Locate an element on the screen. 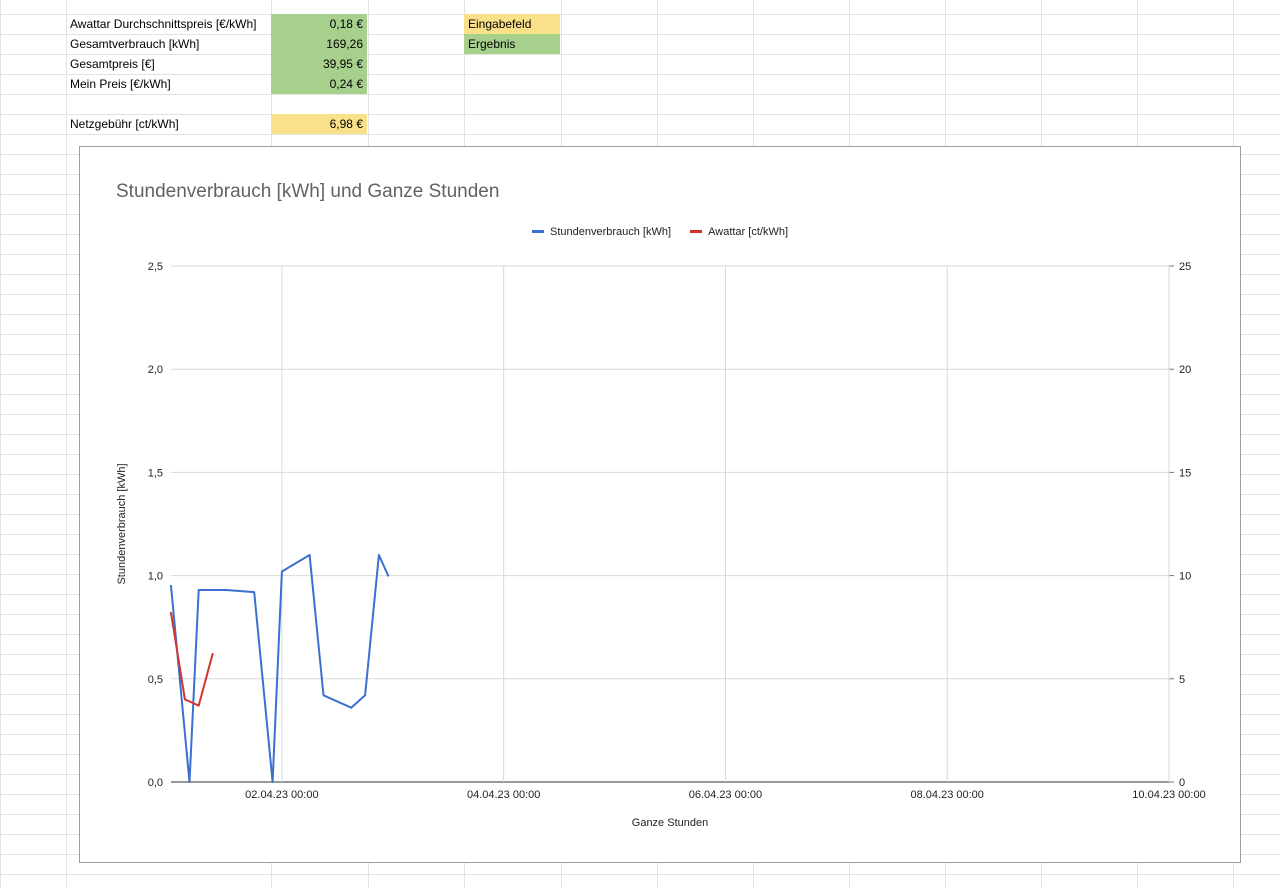 This screenshot has width=1280, height=888. legend-label-verbrauch: Stundenverbrauch [kWh] is located at coordinates (610, 231).